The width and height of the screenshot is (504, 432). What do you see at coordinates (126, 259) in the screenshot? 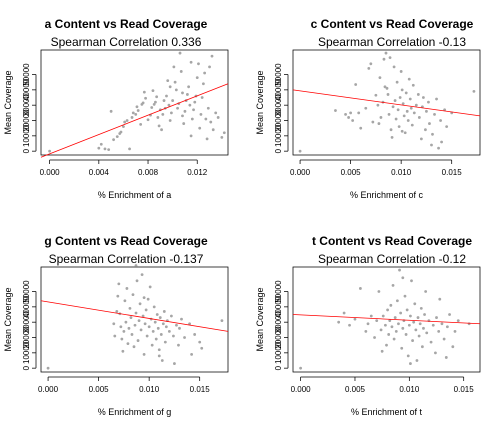
I see `chart-subtitle: Spearman Correlation -0.137` at bounding box center [126, 259].